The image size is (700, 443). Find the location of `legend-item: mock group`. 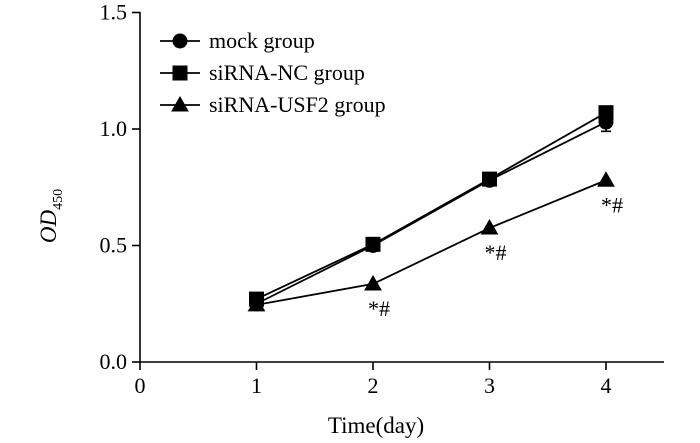

legend-item: mock group is located at coordinates (237, 40).